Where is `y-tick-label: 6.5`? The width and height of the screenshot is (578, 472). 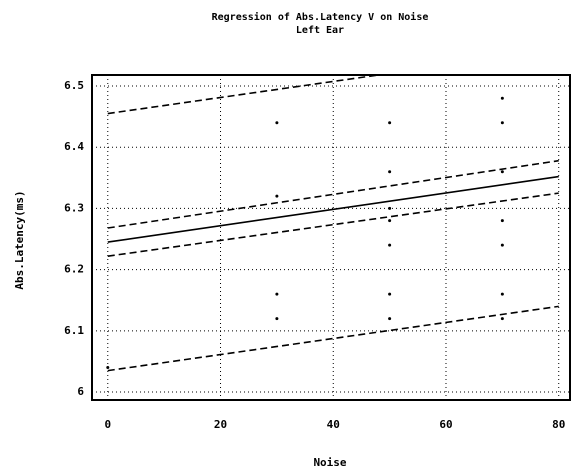
y-tick-label: 6.5 is located at coordinates (74, 85).